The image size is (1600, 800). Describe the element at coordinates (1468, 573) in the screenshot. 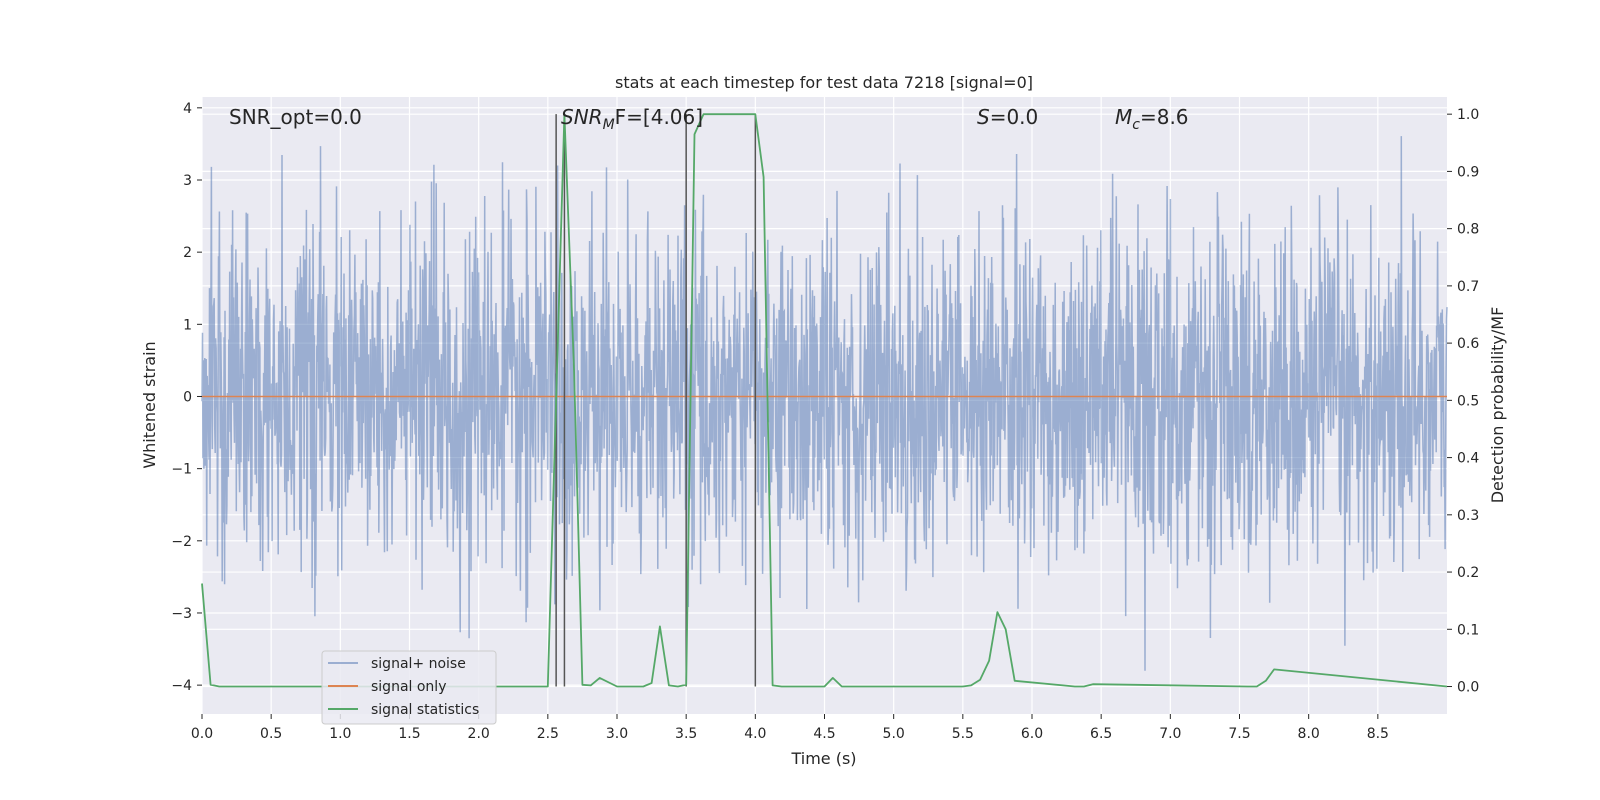

I see `y-right-tick-label: 0.2` at that location.